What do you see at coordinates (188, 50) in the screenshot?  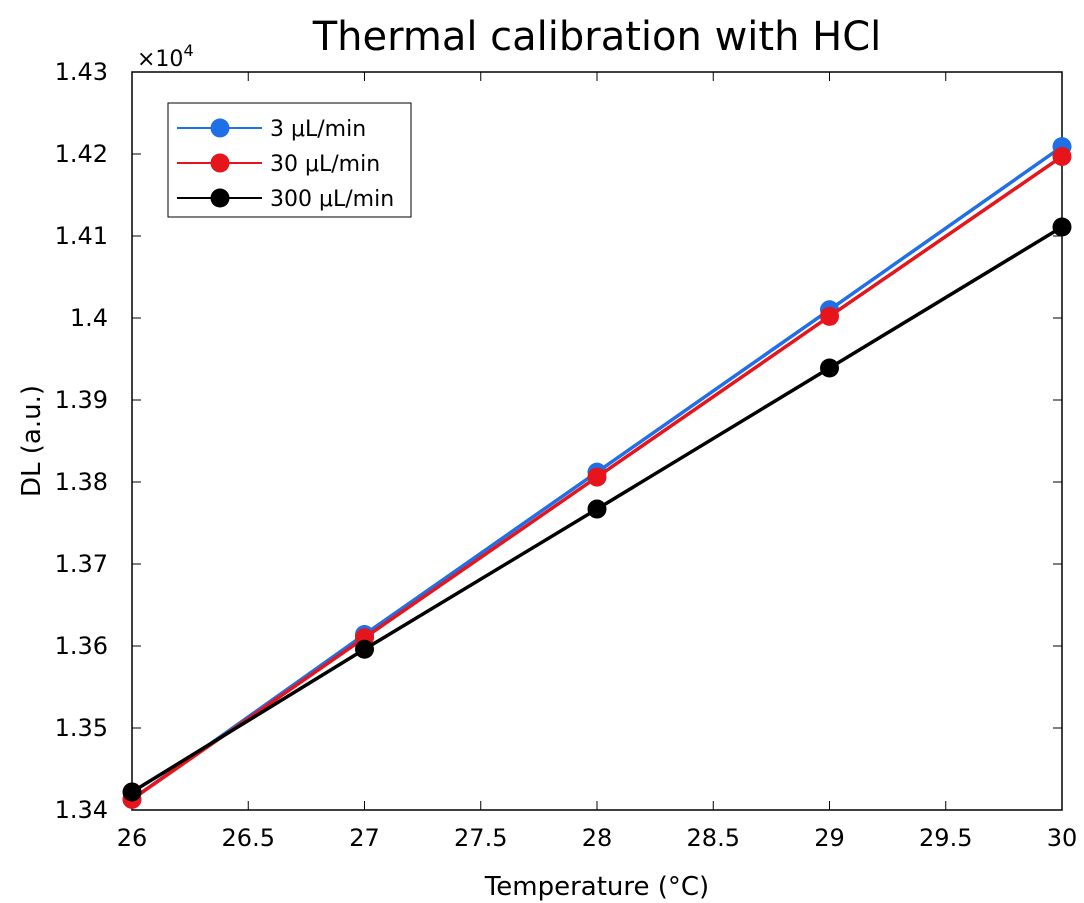 I see `y-multiplier-exponent: 4` at bounding box center [188, 50].